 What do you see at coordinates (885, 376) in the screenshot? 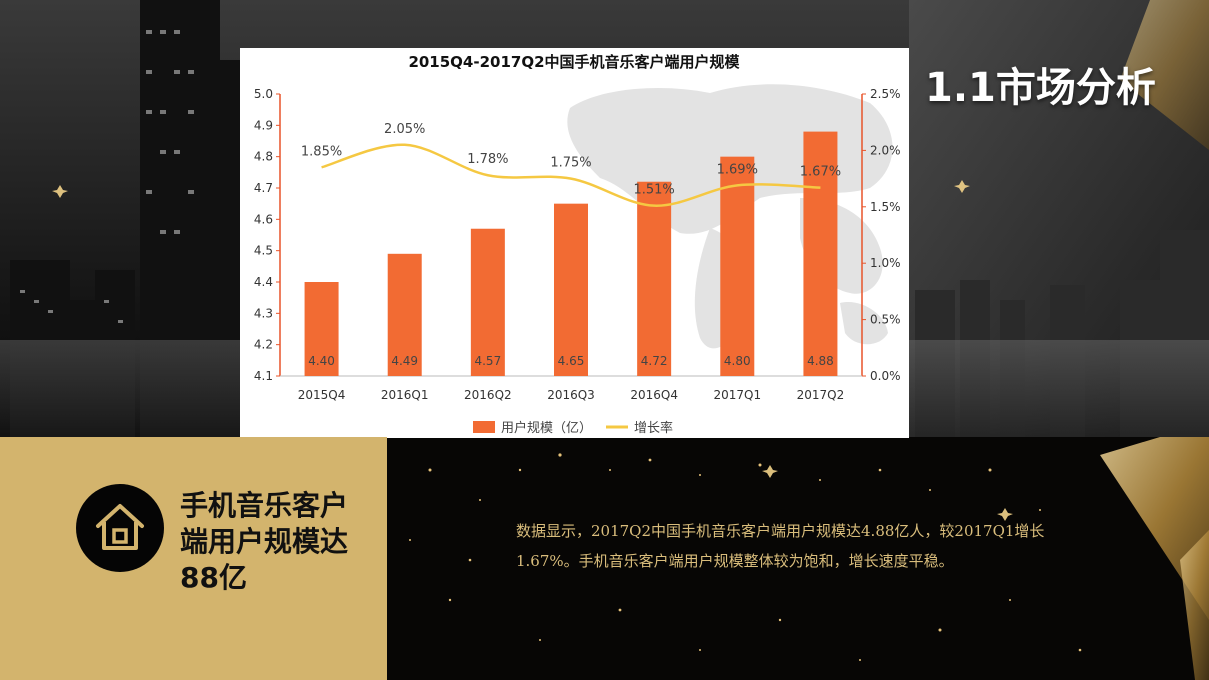
I see `right-axis-tick-label: 0.0%` at bounding box center [885, 376].